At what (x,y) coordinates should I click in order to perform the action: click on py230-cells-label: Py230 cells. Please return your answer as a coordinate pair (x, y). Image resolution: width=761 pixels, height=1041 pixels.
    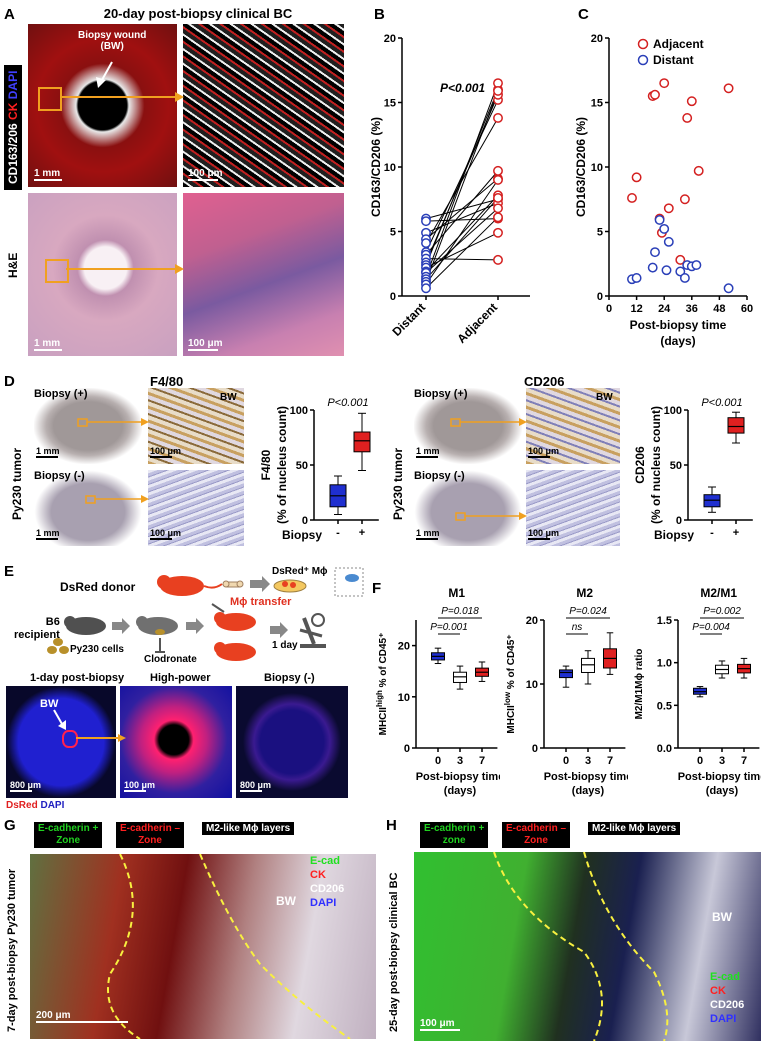
    Looking at the image, I should click on (97, 649).